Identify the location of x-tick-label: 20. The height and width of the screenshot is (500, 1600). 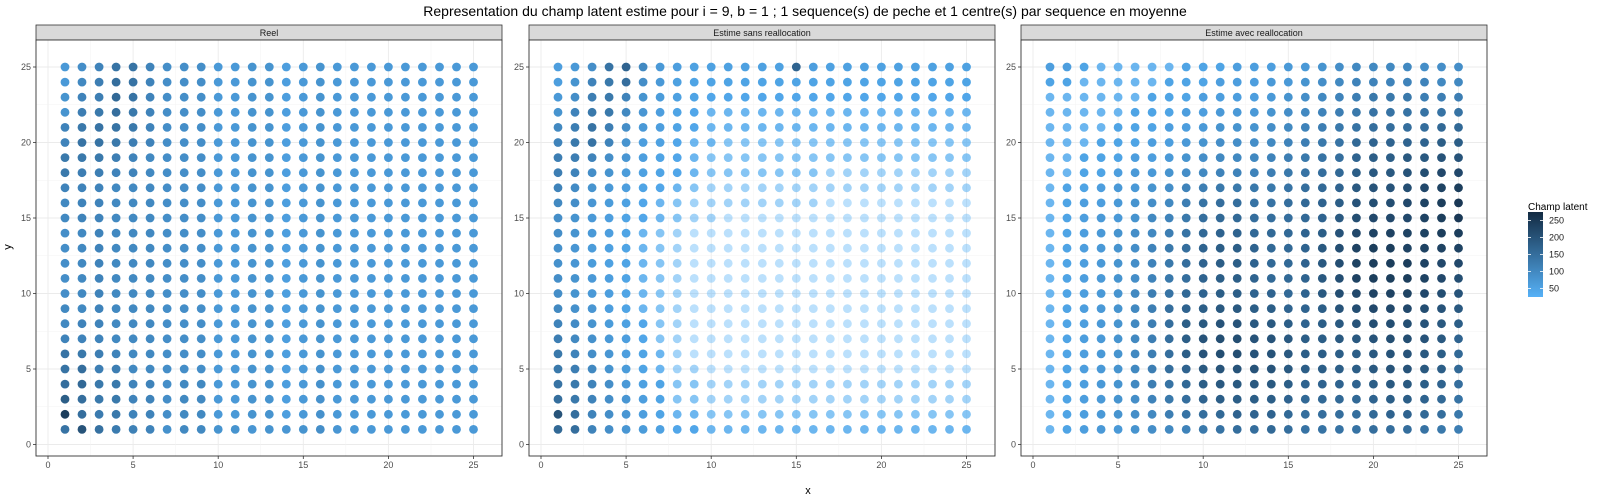
(881, 465).